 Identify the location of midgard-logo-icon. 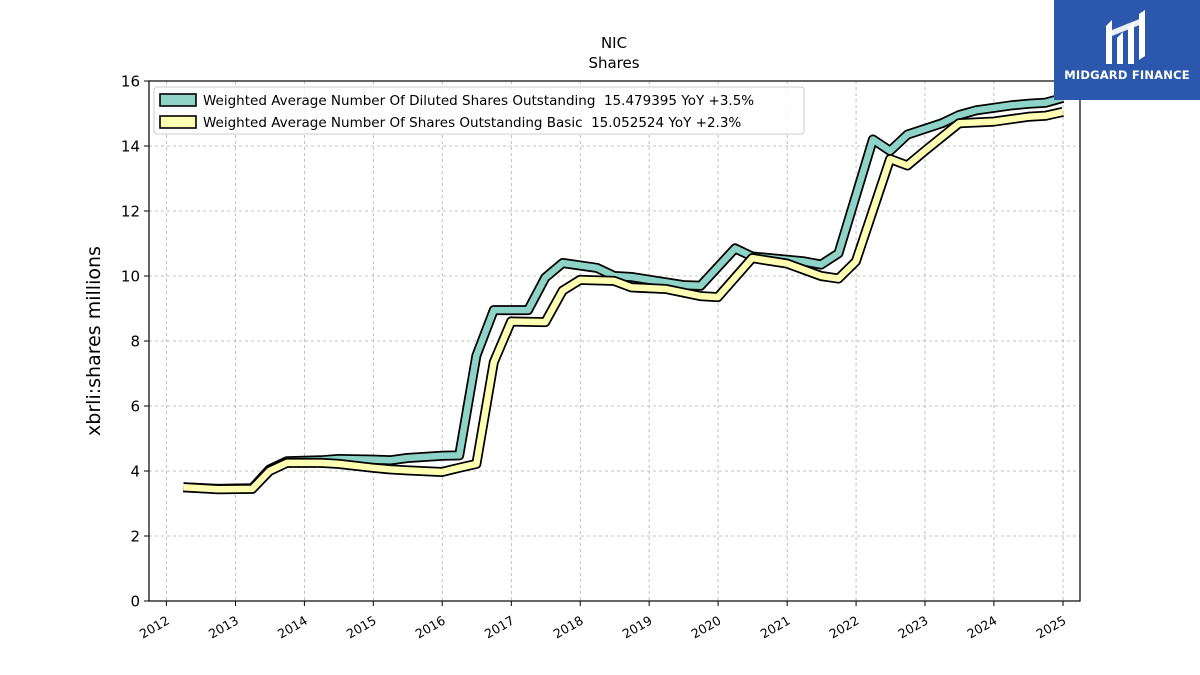
(1125, 37).